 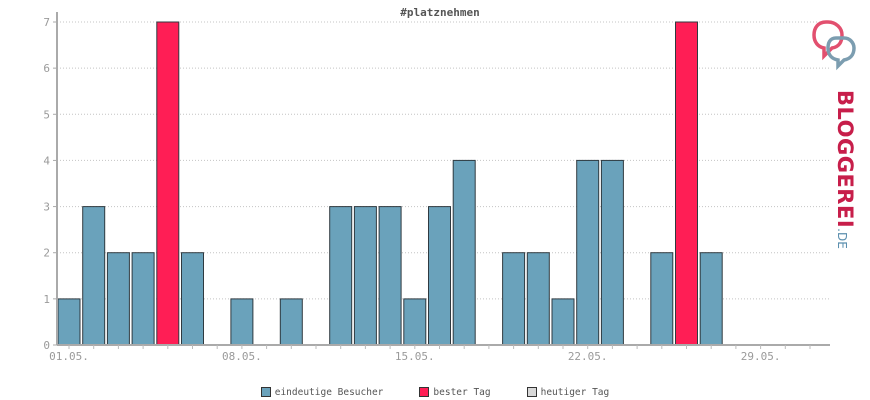 I want to click on logo-name: BLOGGEREI, so click(x=845, y=159).